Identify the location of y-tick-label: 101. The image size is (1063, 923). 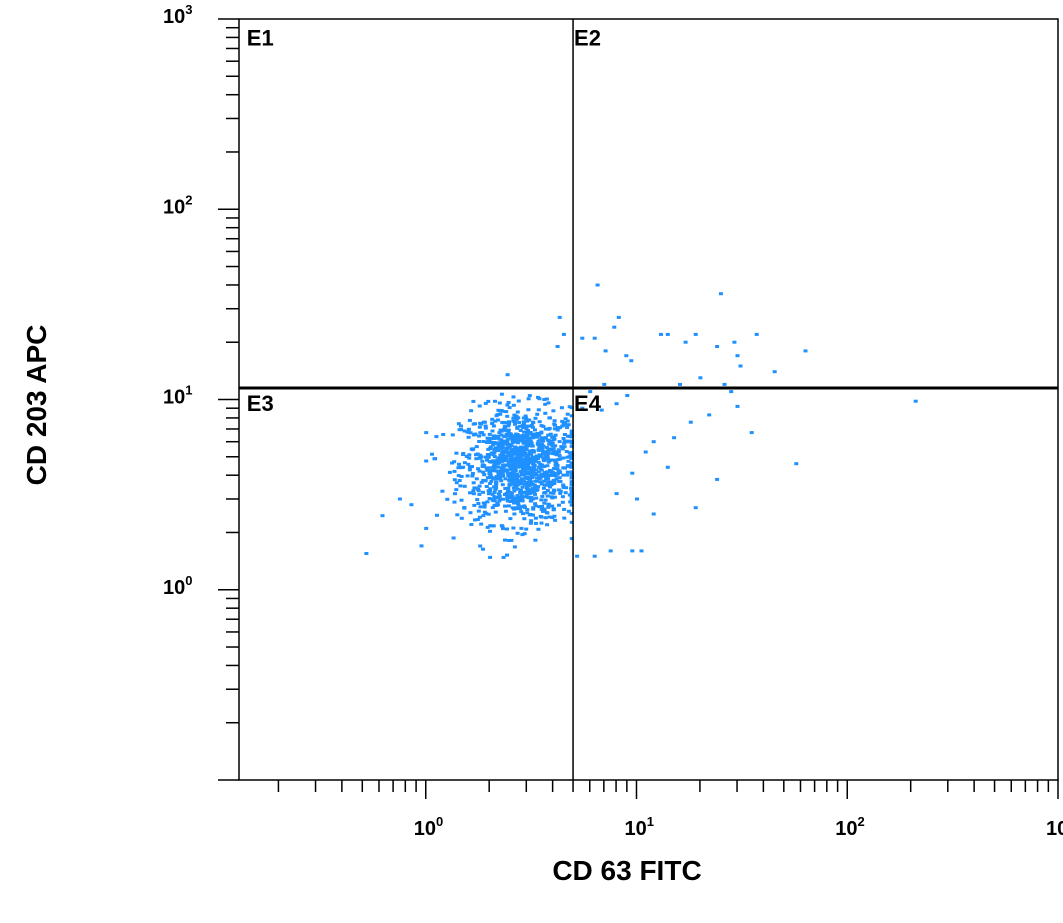
(177, 396).